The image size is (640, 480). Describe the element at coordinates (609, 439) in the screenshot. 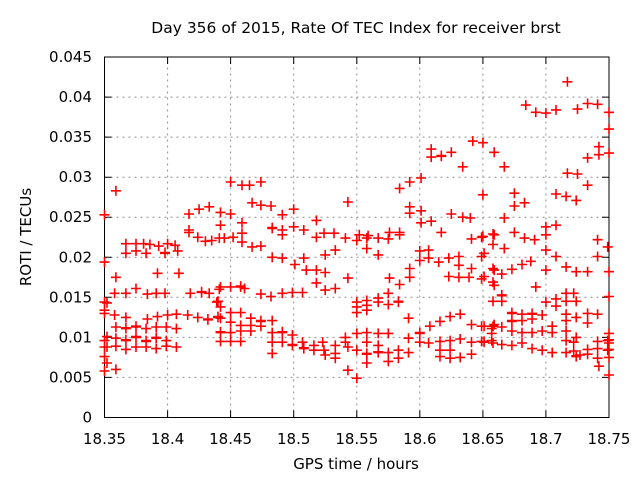

I see `x-tick-label: 18.75` at that location.